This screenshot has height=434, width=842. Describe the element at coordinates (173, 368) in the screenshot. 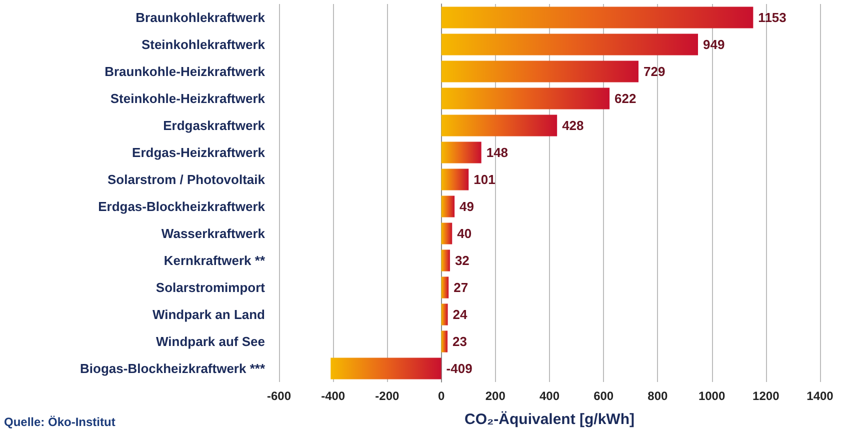

I see `y-tick-label: Biogas-Blockheizkraftwerk ***` at that location.